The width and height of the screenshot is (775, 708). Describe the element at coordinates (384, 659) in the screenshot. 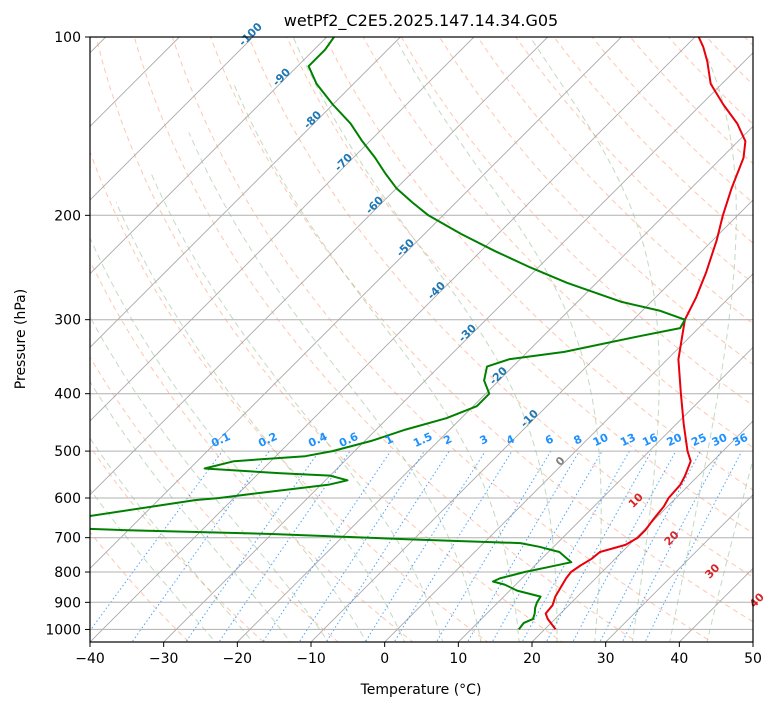

I see `x-tick-label: 0` at that location.